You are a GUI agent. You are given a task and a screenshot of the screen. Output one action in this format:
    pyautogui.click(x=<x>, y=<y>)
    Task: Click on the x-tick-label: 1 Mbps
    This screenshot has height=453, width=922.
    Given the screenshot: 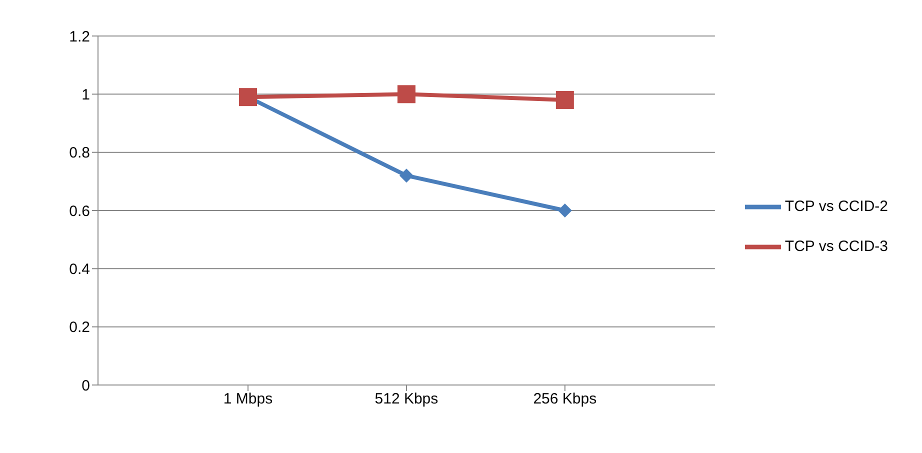 What is the action you would take?
    pyautogui.click(x=248, y=399)
    